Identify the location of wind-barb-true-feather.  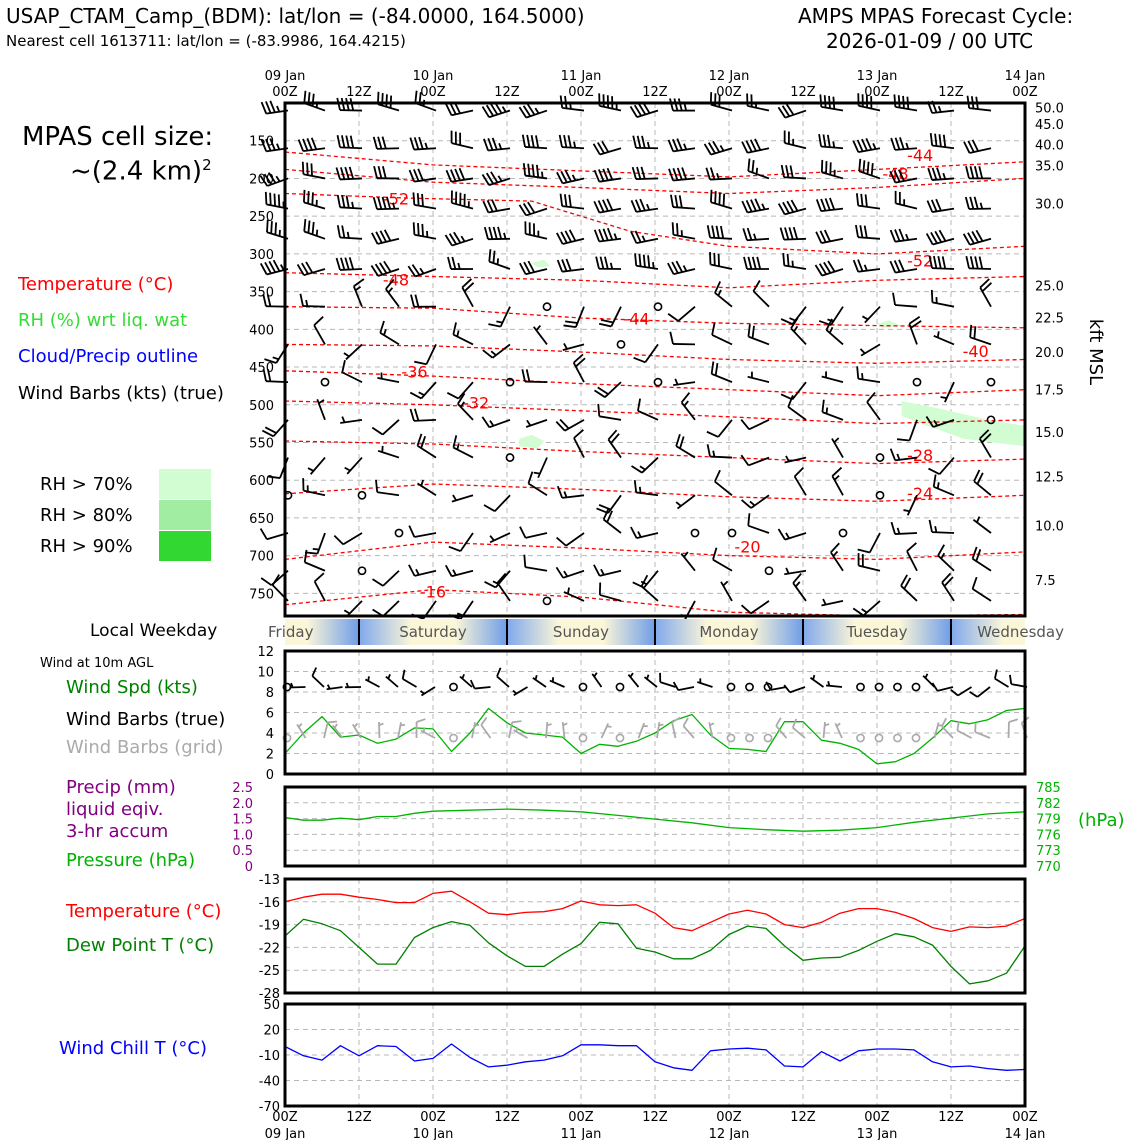
(403, 674).